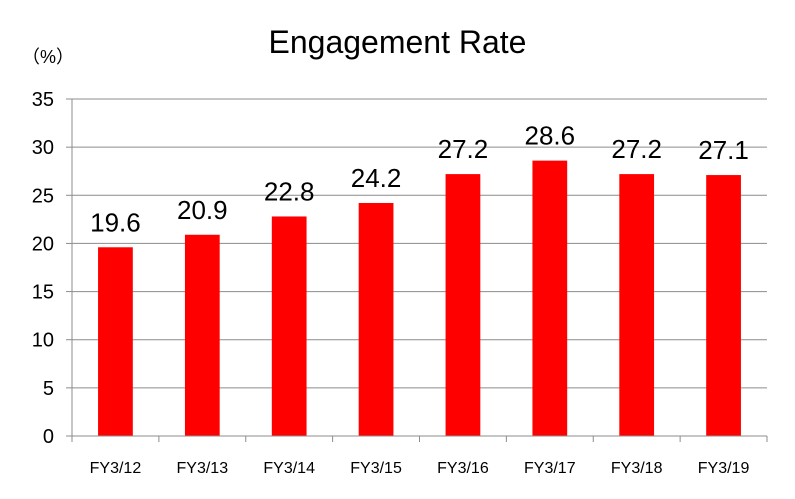  Describe the element at coordinates (376, 178) in the screenshot. I see `data-label: 24.2` at that location.